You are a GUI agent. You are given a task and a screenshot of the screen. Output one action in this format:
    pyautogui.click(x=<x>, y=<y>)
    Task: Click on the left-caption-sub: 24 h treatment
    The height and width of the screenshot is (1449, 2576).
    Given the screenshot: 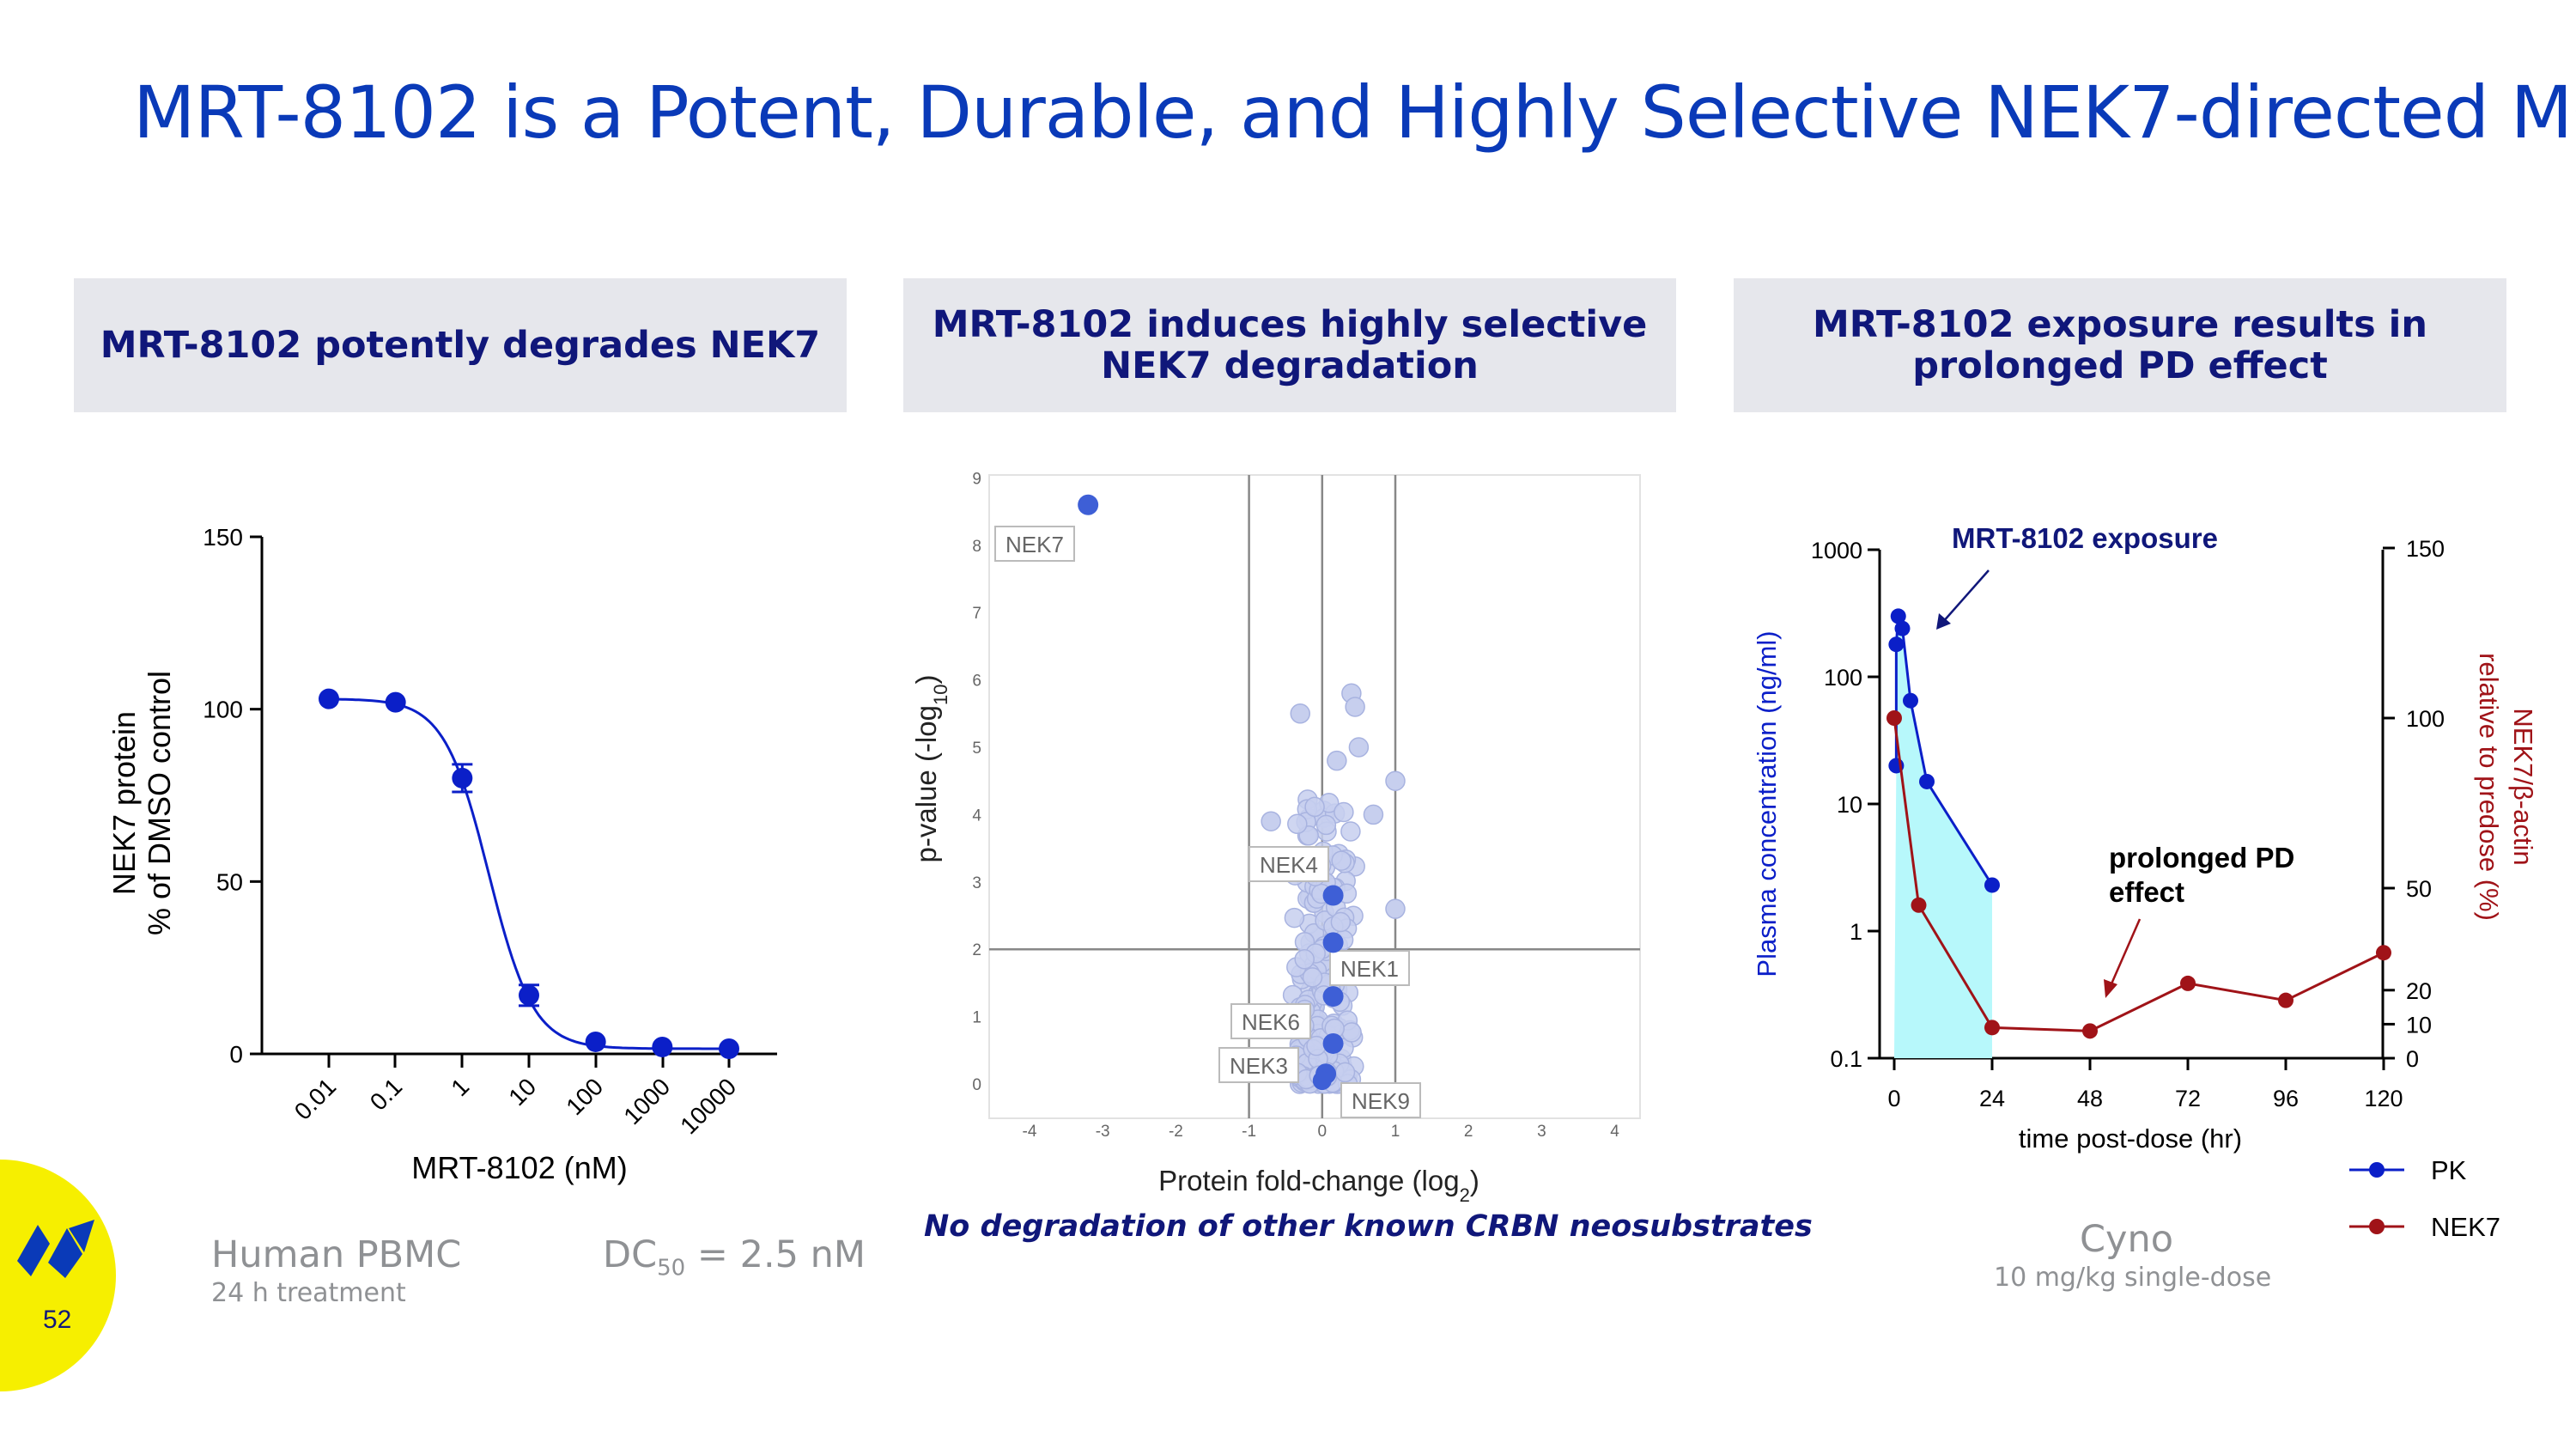 What is the action you would take?
    pyautogui.click(x=308, y=1293)
    